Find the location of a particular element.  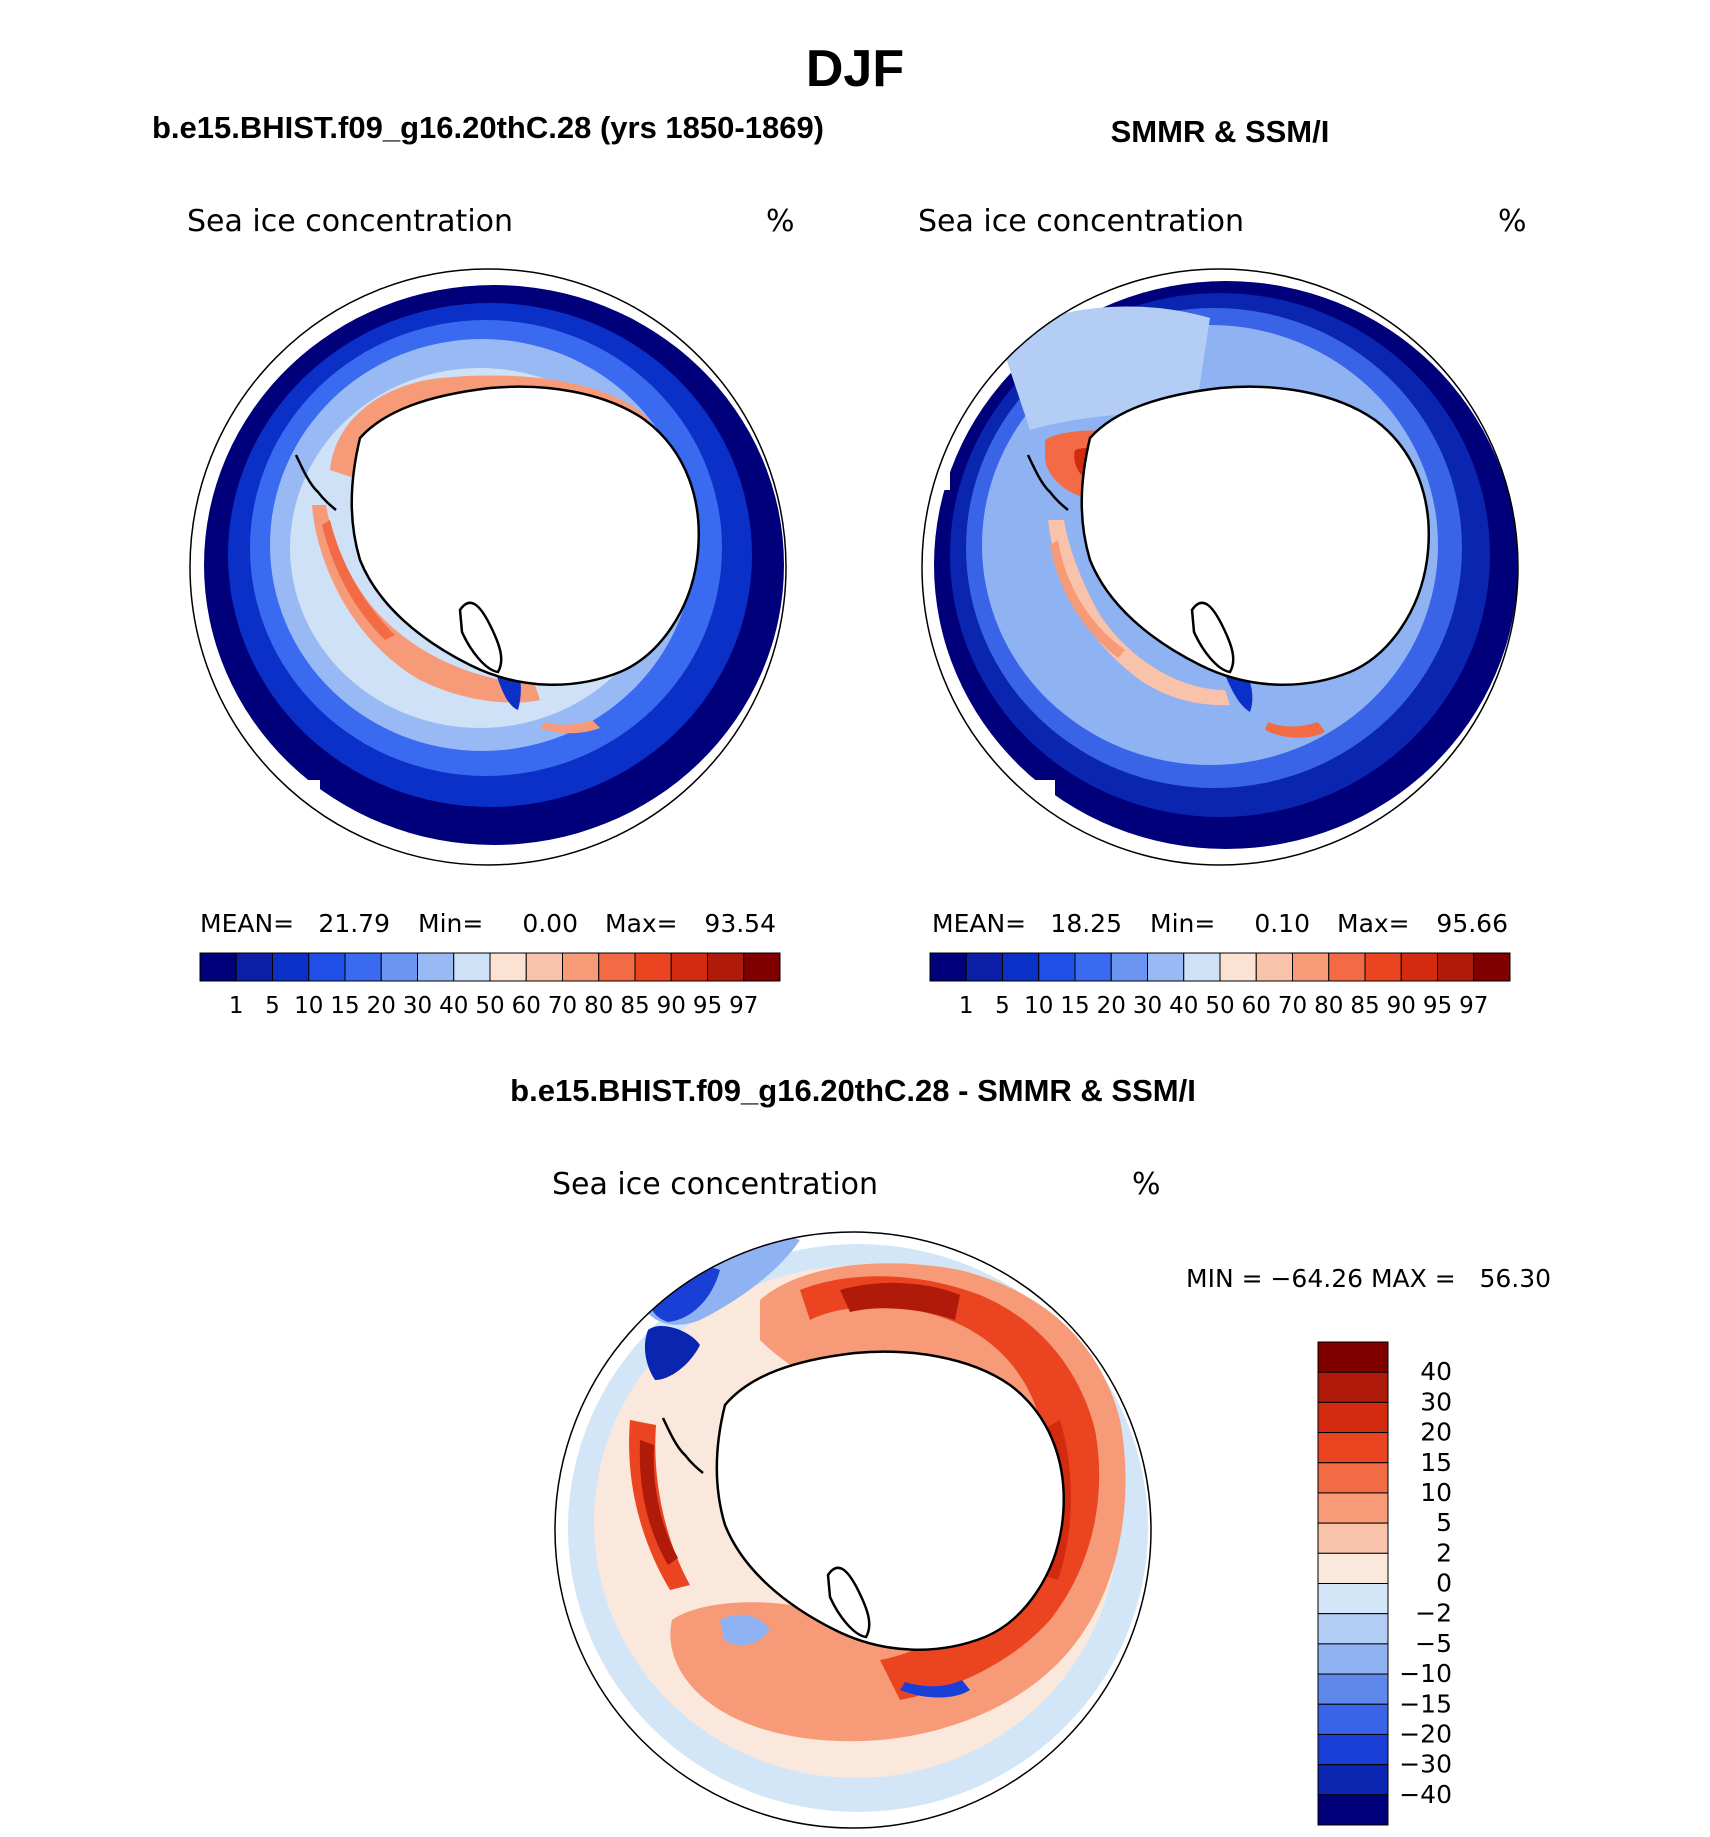

panel-obs-subtitle: SMMR & SSM/I is located at coordinates (1220, 131).